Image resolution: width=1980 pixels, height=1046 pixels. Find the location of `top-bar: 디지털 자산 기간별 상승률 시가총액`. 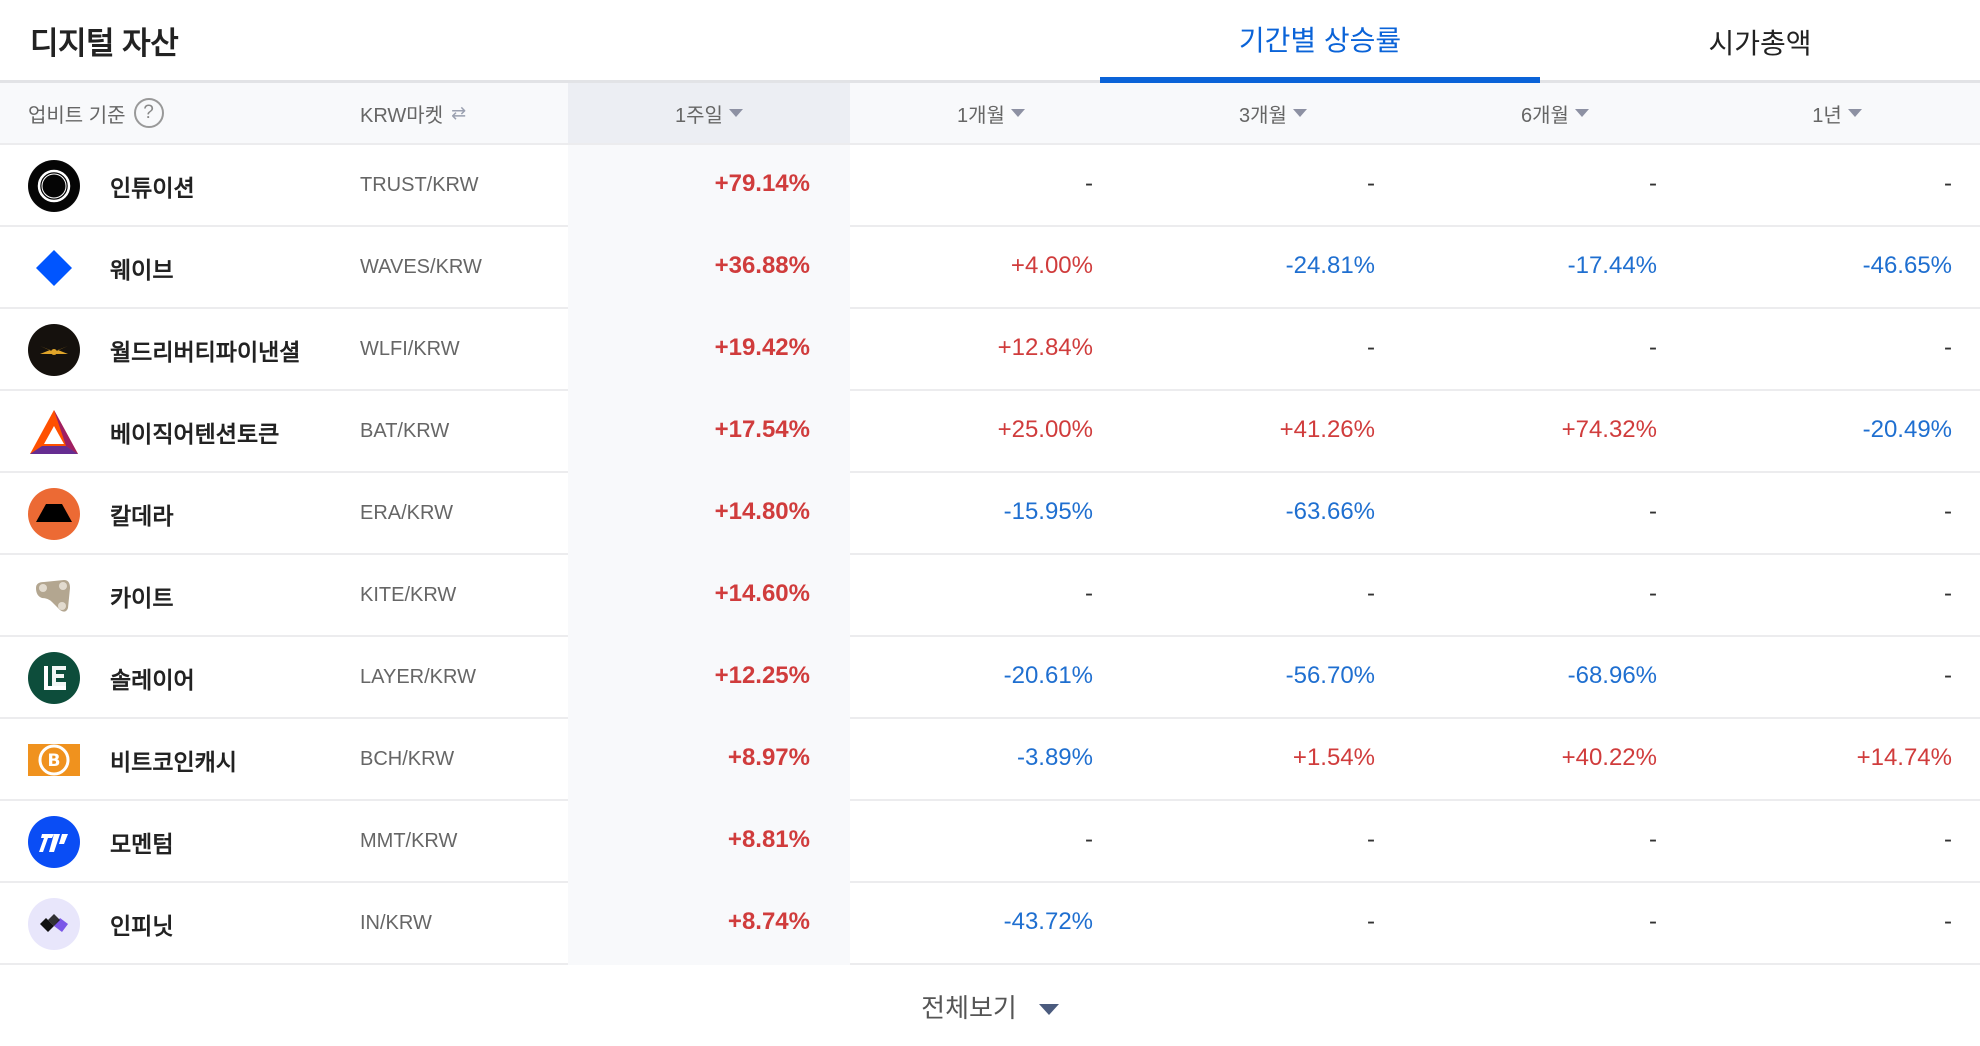

top-bar: 디지털 자산 기간별 상승률 시가총액 is located at coordinates (990, 41).